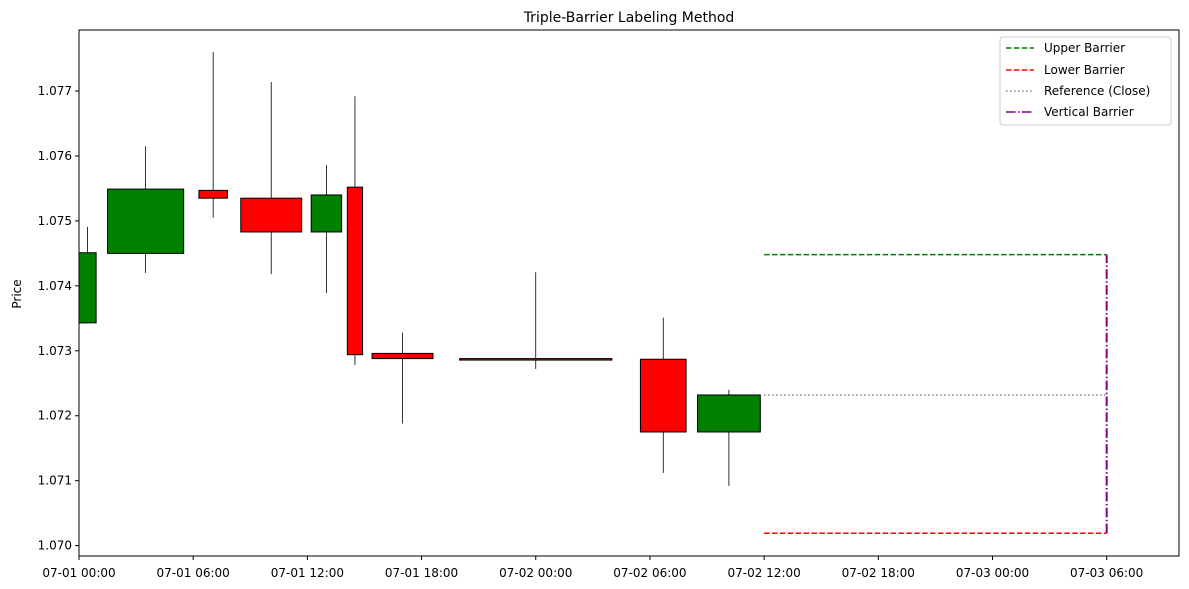 This screenshot has width=1189, height=589. What do you see at coordinates (55, 156) in the screenshot?
I see `y-tick-label: 1.076` at bounding box center [55, 156].